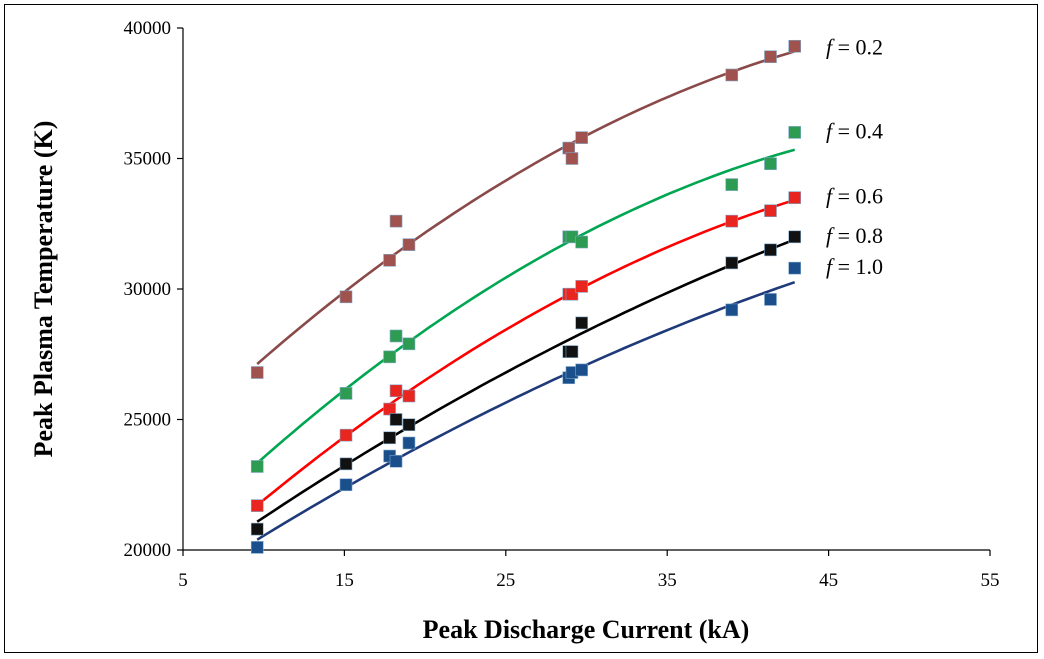 The image size is (1044, 659). I want to click on y-tick-label: 35000, so click(148, 159).